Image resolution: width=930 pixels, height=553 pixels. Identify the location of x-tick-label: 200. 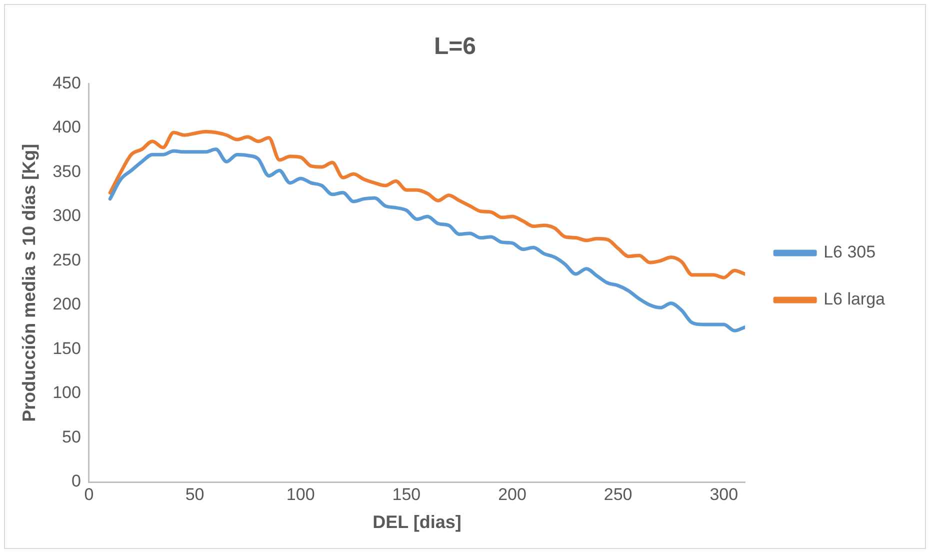
(512, 494).